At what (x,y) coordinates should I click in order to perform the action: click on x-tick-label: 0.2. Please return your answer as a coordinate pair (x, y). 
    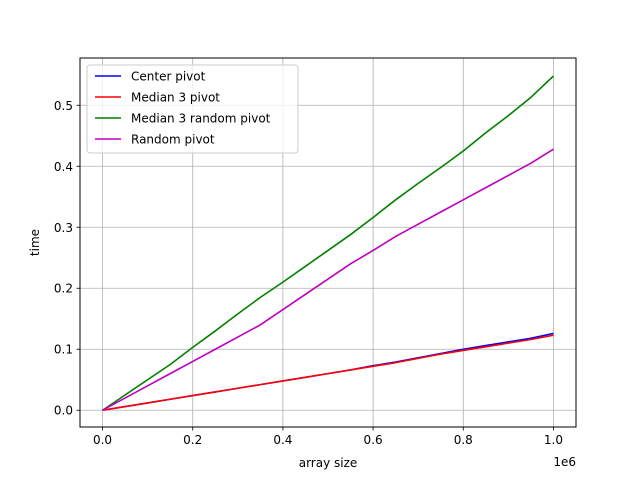
    Looking at the image, I should click on (192, 440).